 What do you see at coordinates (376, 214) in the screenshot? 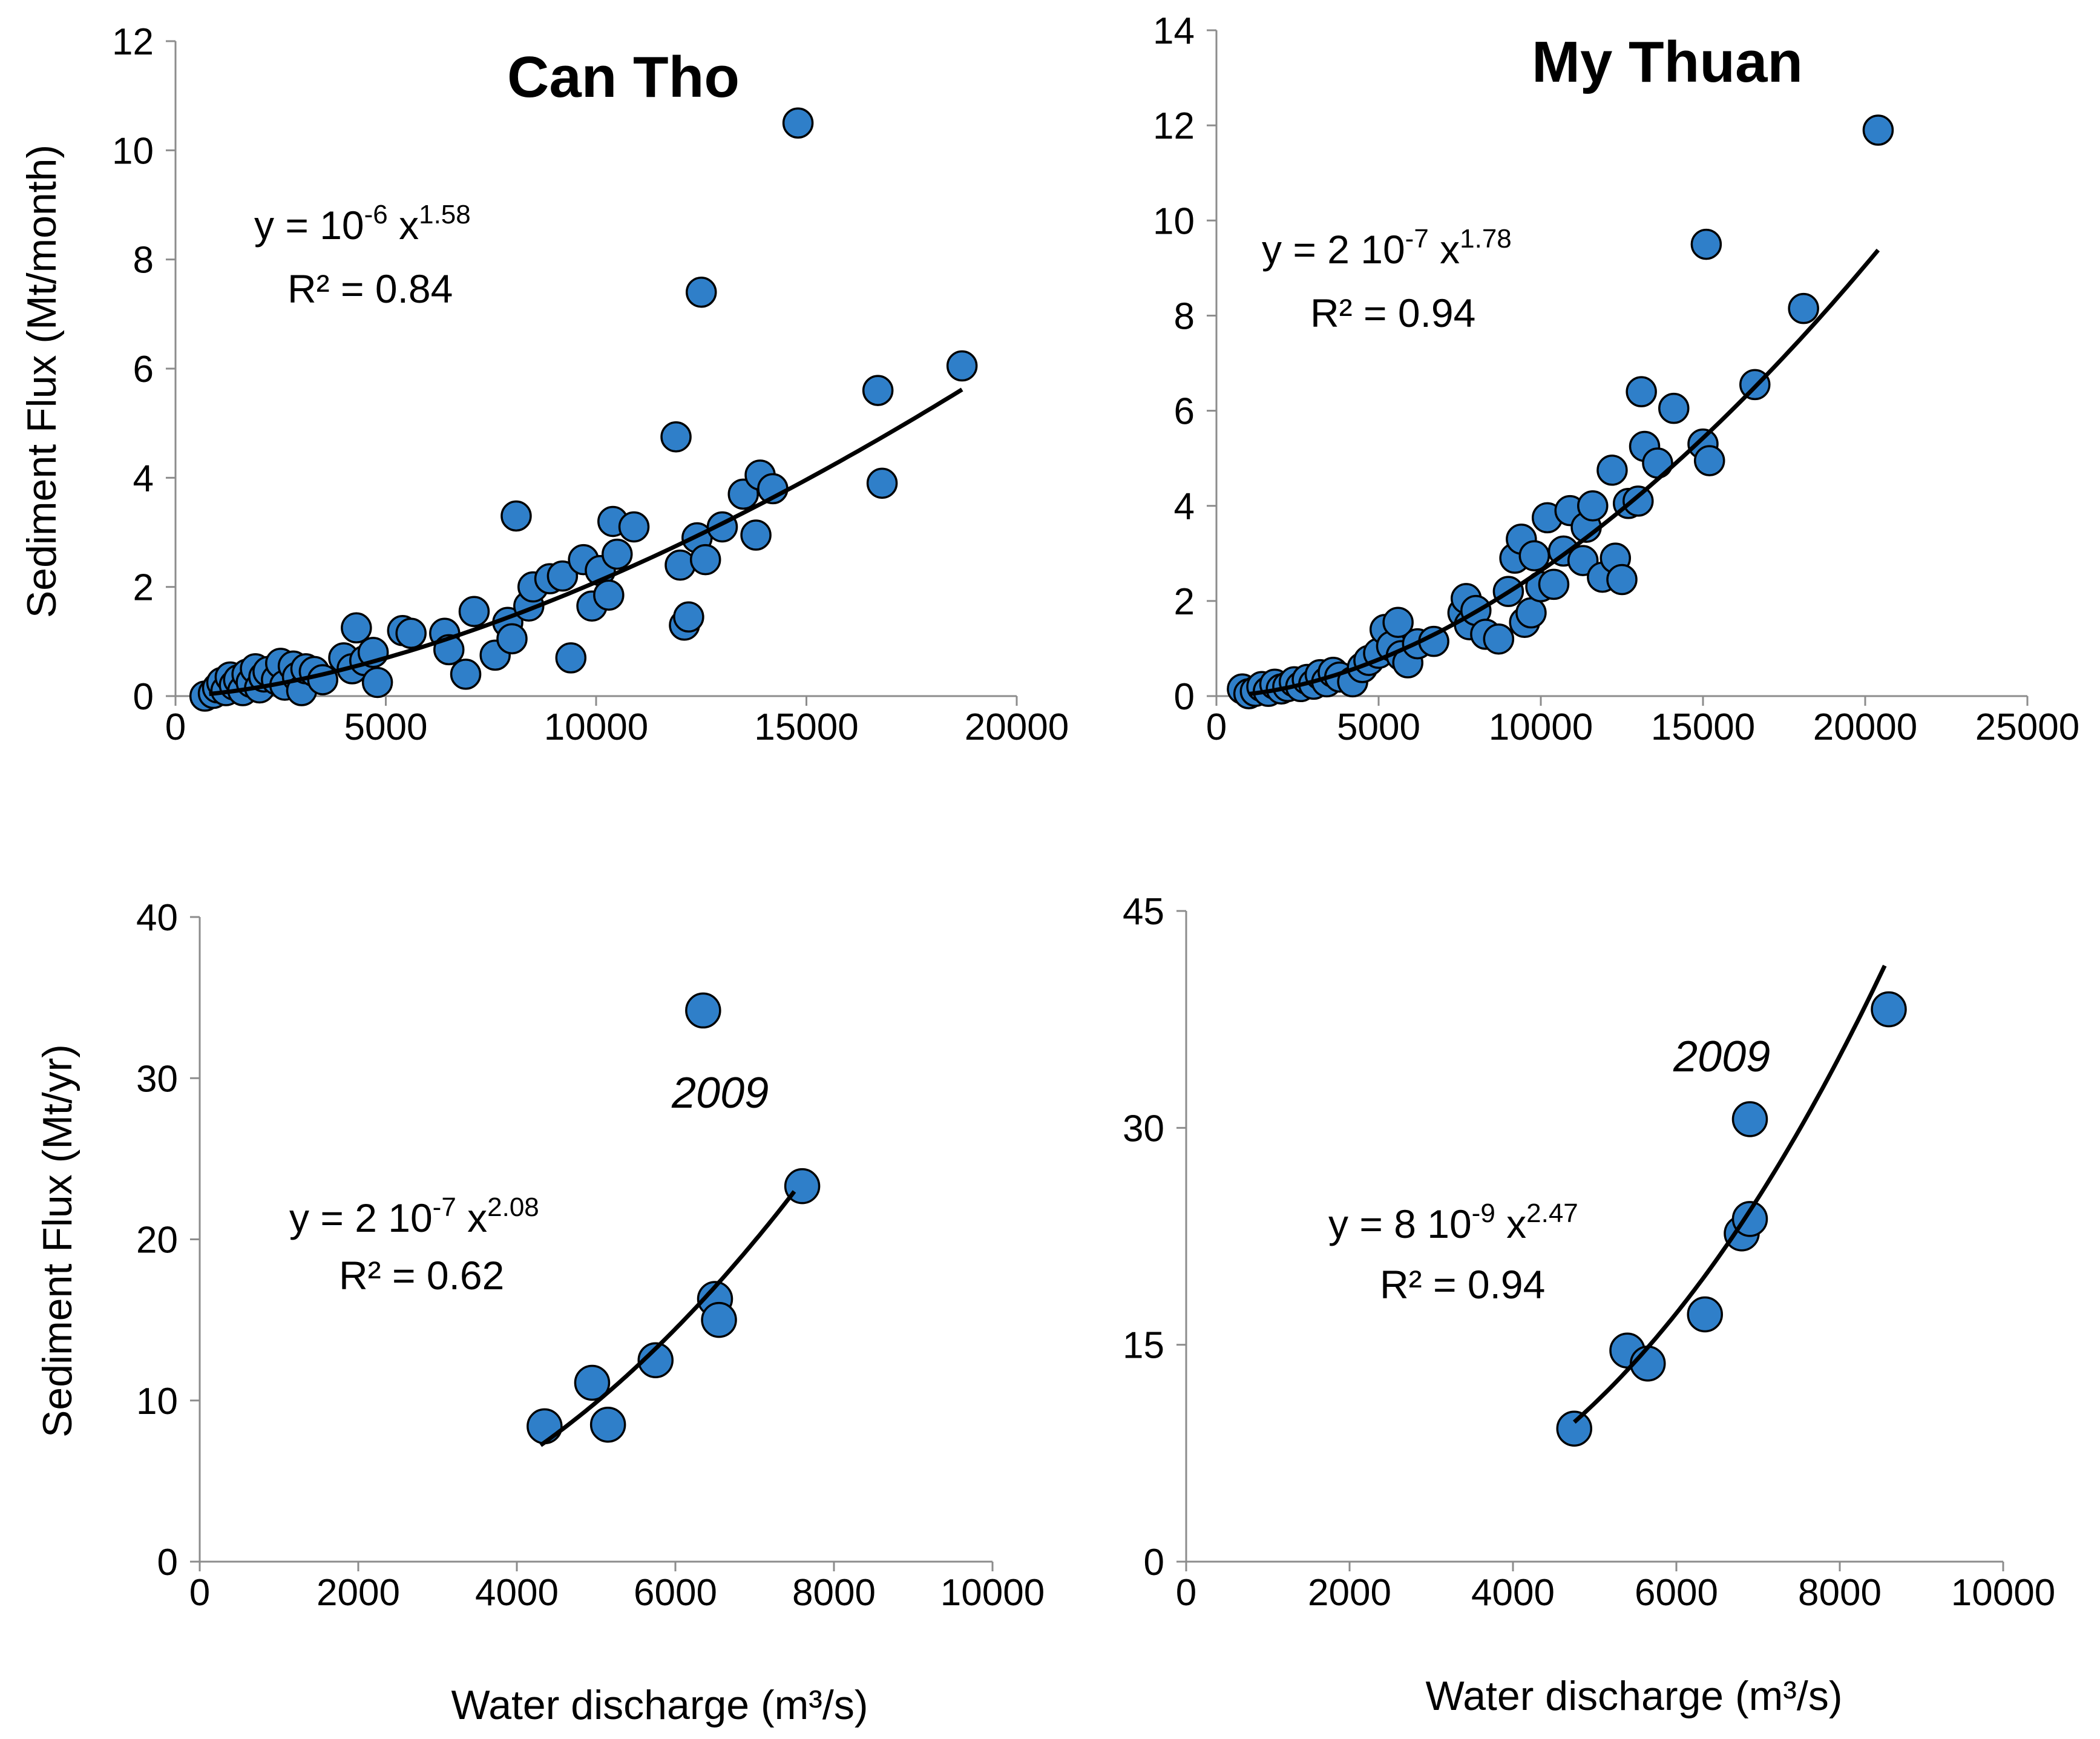
I see `equation-coef-exponent: -6` at bounding box center [376, 214].